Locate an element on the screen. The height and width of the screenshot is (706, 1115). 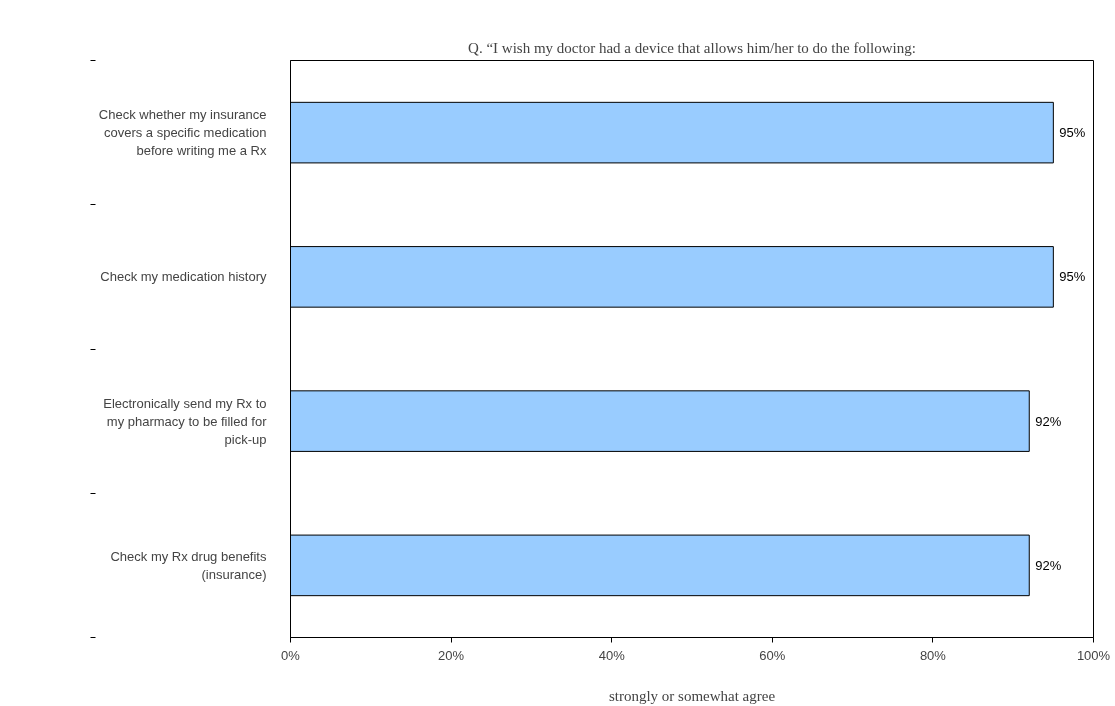
y-tick-label: Electronically send my Rx to my pharmacy to be filled for pick-up is located at coordinates (185, 421).